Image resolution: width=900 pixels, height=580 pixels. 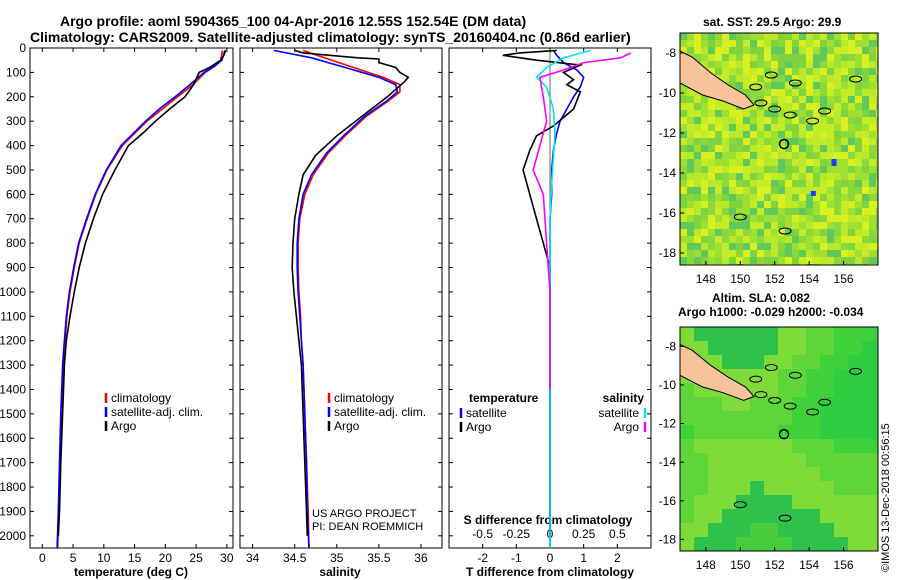 I want to click on temperature-axis-label: temperature (deg C), so click(x=131, y=572).